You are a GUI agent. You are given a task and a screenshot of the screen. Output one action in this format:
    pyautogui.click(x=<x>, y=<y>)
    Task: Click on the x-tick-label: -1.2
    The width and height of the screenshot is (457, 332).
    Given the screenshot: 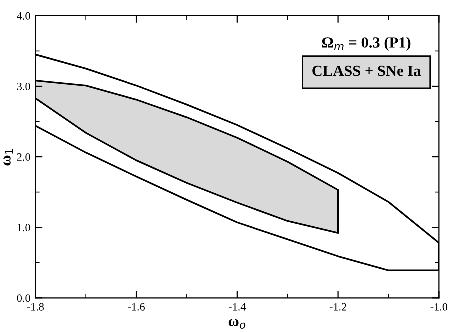 What is the action you would take?
    pyautogui.click(x=338, y=307)
    